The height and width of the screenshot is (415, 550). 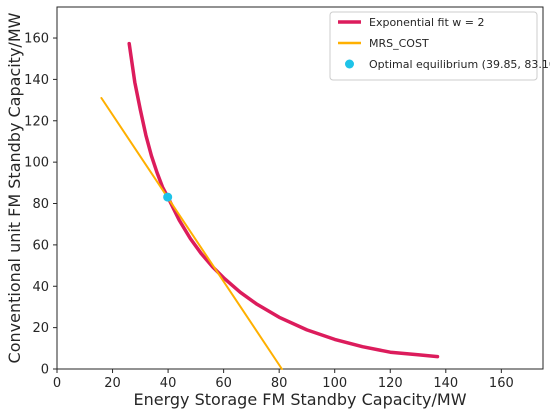 I want to click on x-tick-label: 100, so click(x=334, y=383).